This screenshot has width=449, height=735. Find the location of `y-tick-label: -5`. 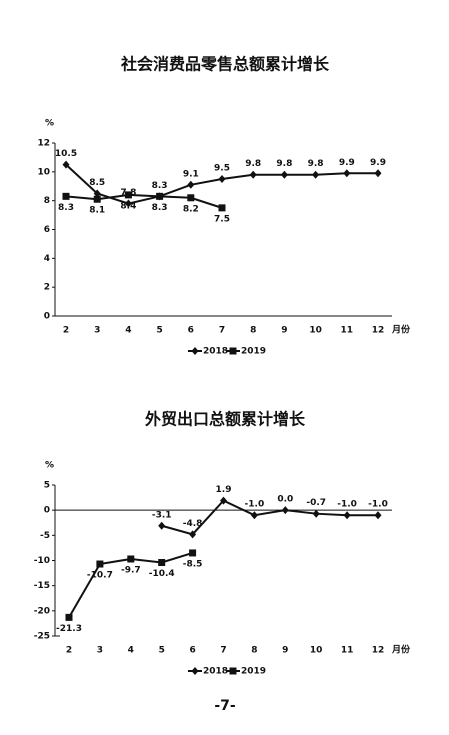

y-tick-label: -5 is located at coordinates (45, 536).